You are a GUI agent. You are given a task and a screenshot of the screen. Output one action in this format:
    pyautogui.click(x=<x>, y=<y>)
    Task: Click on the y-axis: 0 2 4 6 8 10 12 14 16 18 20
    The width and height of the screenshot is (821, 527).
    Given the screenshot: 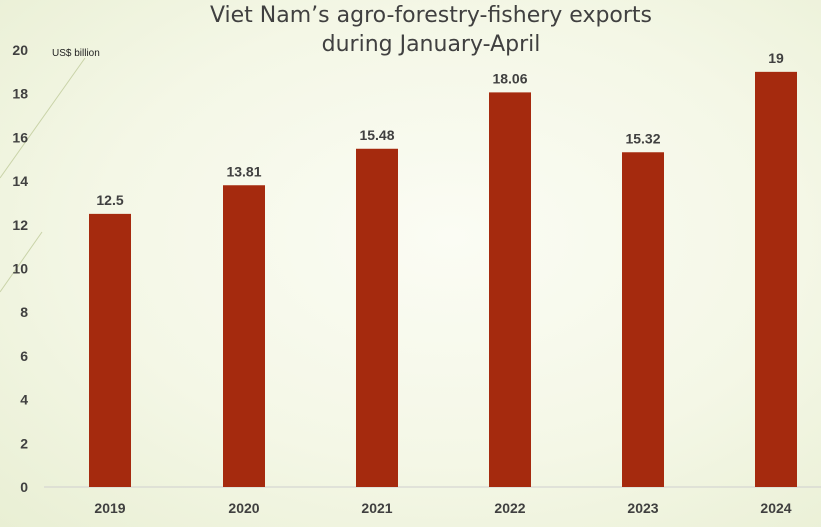 What is the action you would take?
    pyautogui.click(x=20, y=268)
    